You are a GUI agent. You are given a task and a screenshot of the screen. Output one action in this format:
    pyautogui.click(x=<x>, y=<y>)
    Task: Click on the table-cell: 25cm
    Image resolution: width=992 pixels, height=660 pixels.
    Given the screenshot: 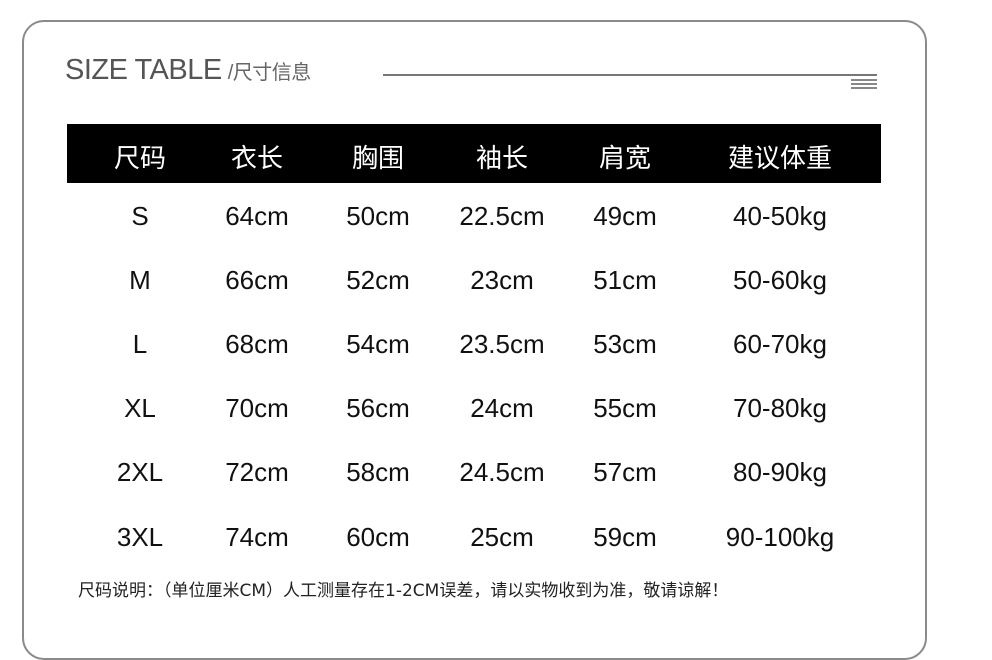 What is the action you would take?
    pyautogui.click(x=502, y=537)
    